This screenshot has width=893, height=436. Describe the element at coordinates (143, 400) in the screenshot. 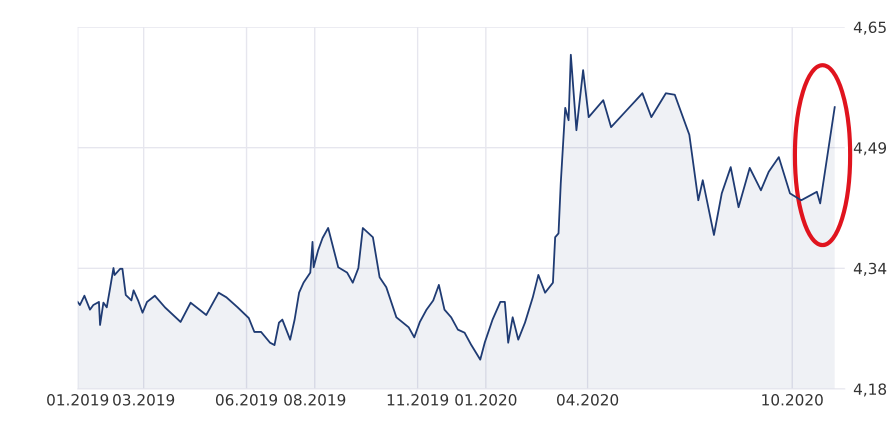

I see `x-tick-label: 03.2019` at that location.